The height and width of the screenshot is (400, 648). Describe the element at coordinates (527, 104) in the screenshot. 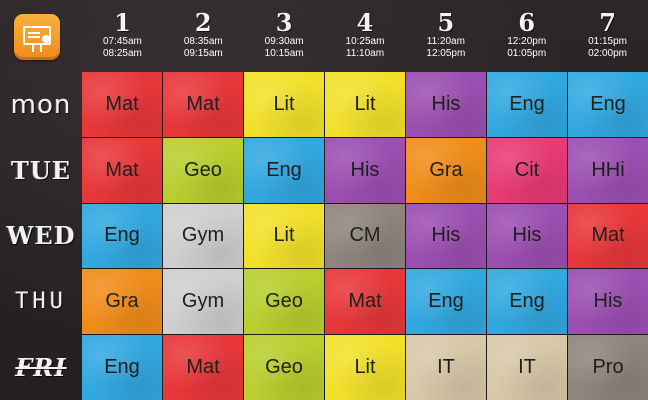

I see `class-cell-mon-6: Eng` at that location.